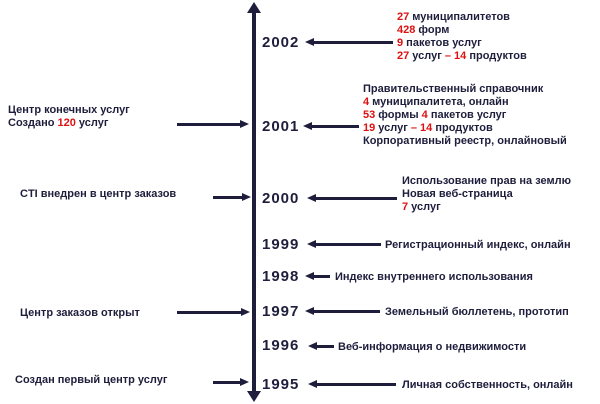 This screenshot has width=600, height=404. Describe the element at coordinates (281, 276) in the screenshot. I see `year-label-1998: 1998` at that location.